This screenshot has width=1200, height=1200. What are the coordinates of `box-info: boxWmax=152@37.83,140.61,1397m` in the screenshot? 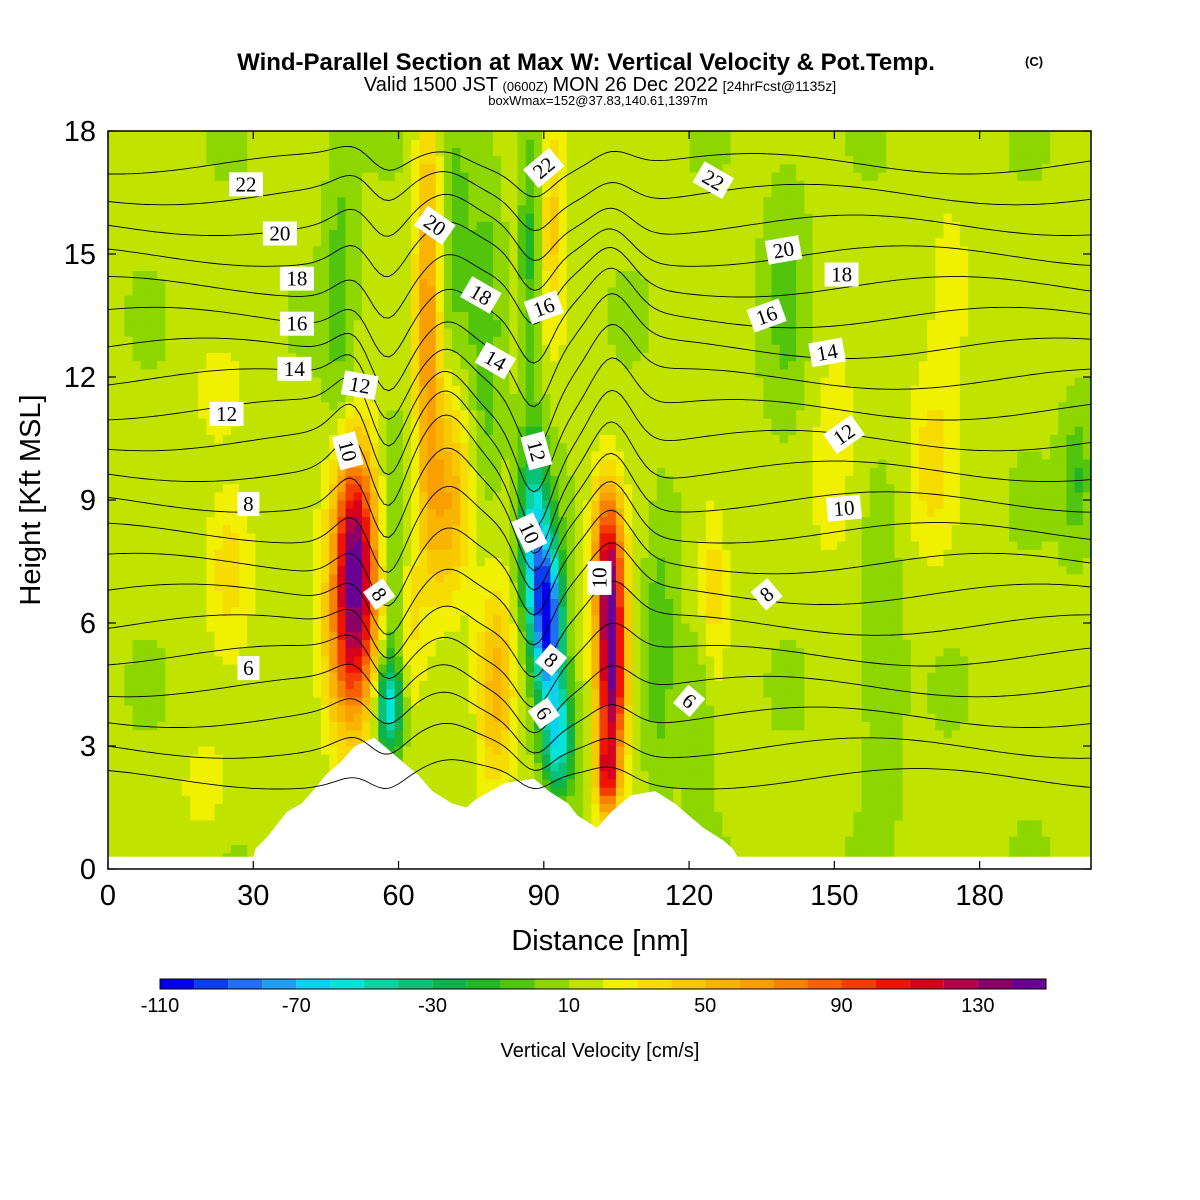 It's located at (598, 100).